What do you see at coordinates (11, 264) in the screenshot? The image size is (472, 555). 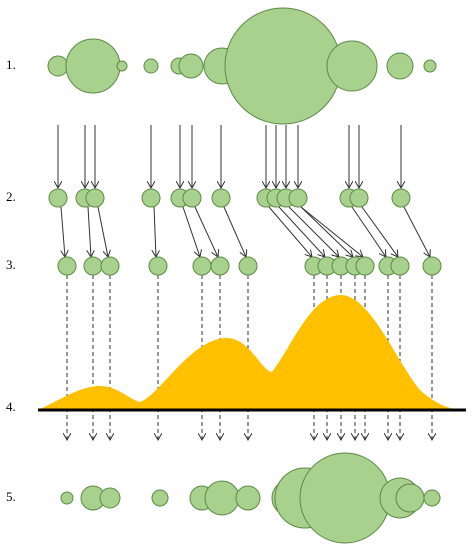 I see `step-label: 3.` at bounding box center [11, 264].